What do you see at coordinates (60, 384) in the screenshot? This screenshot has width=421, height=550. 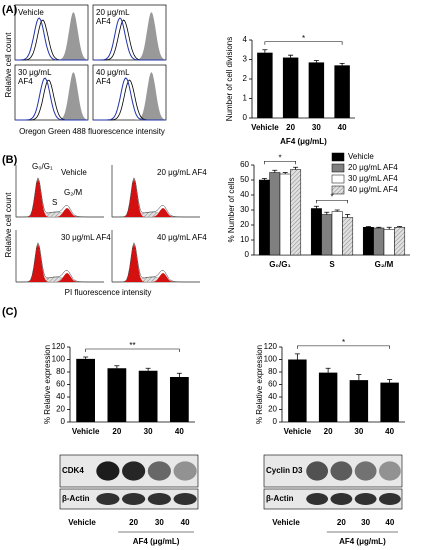 I see `y-tick-label: 60` at bounding box center [60, 384].